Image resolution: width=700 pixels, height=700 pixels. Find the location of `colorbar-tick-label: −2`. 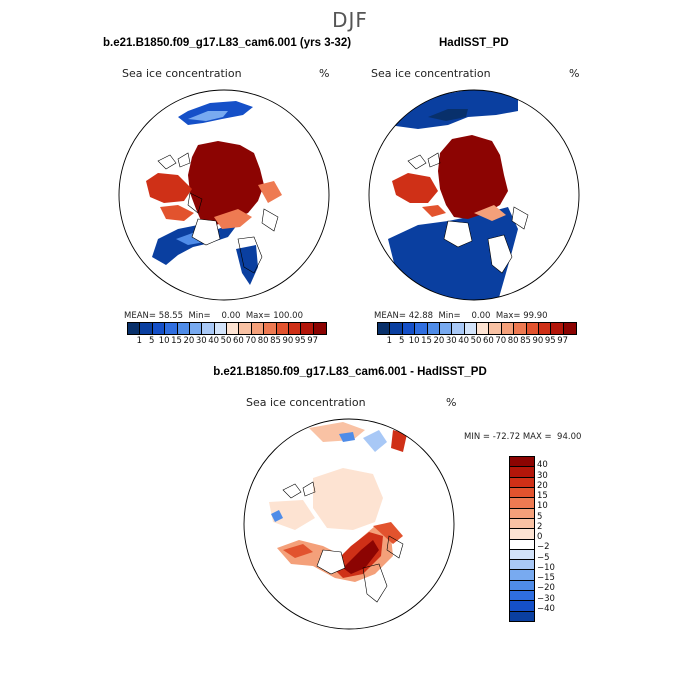

colorbar-tick-label: −2 is located at coordinates (543, 547).